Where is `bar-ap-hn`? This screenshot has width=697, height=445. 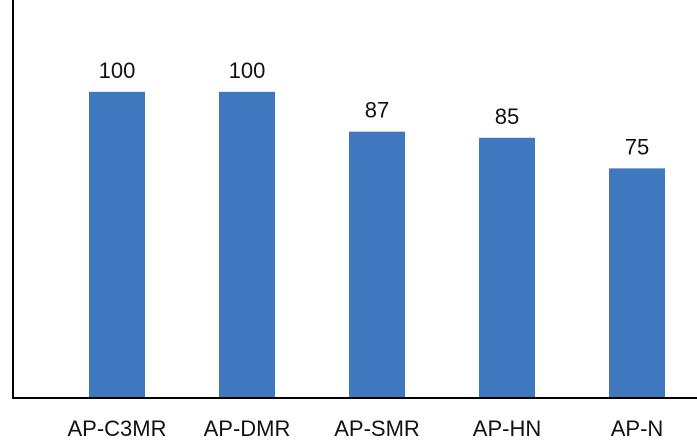 bar-ap-hn is located at coordinates (507, 267).